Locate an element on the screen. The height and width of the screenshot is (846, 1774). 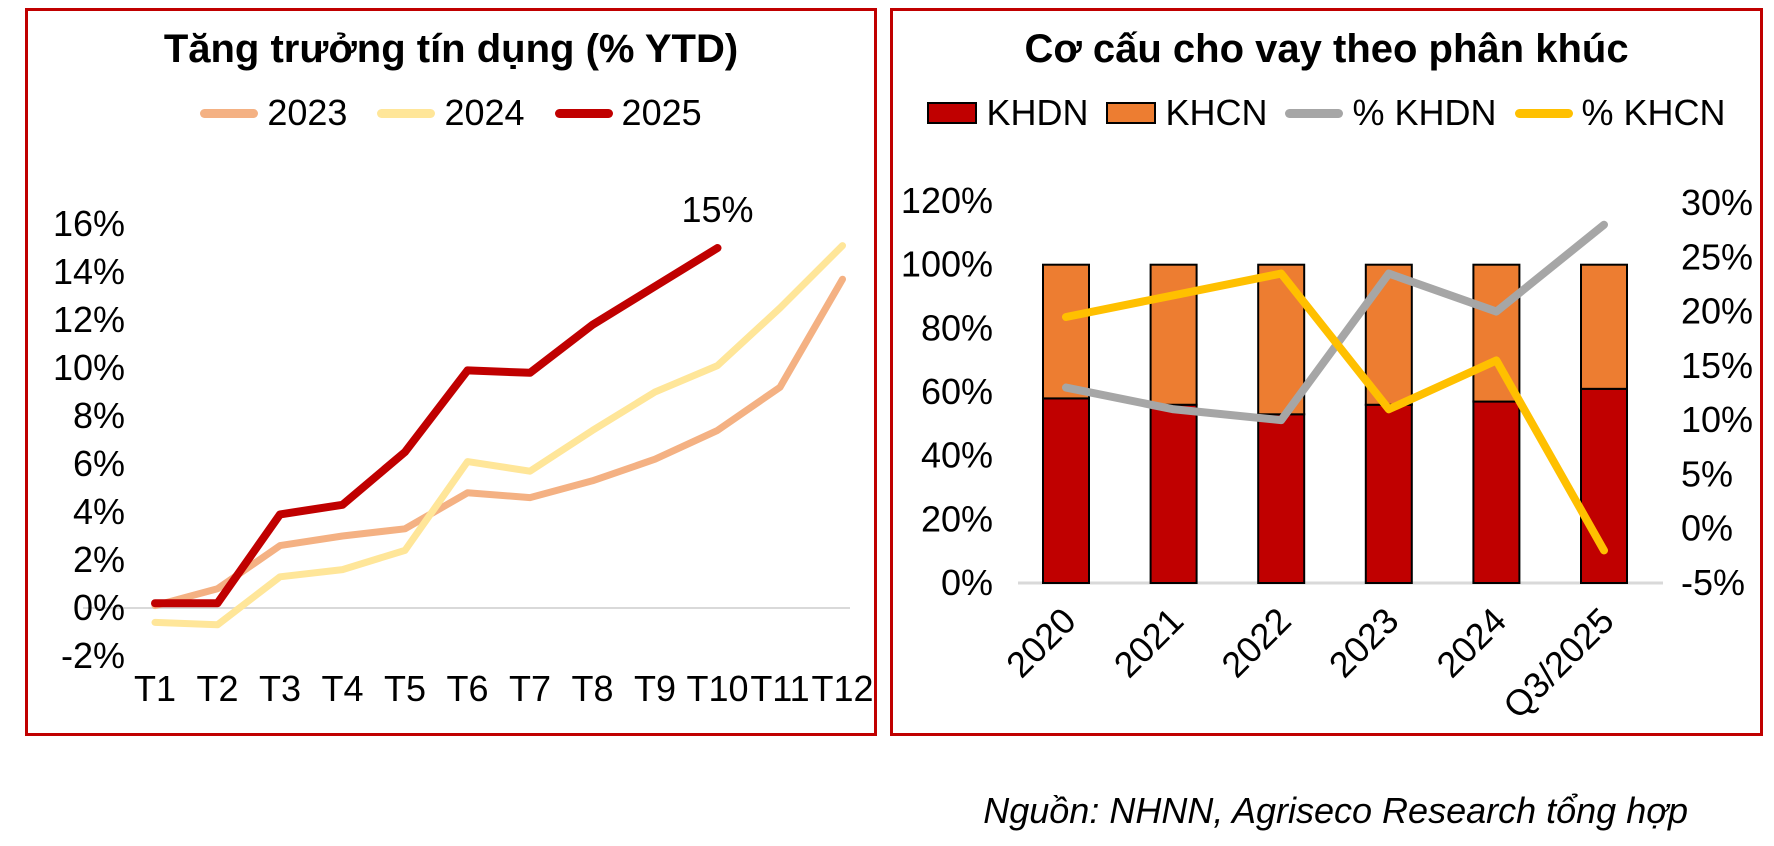
legend-item-pctpctKHCN: % KHCN is located at coordinates (1620, 112).